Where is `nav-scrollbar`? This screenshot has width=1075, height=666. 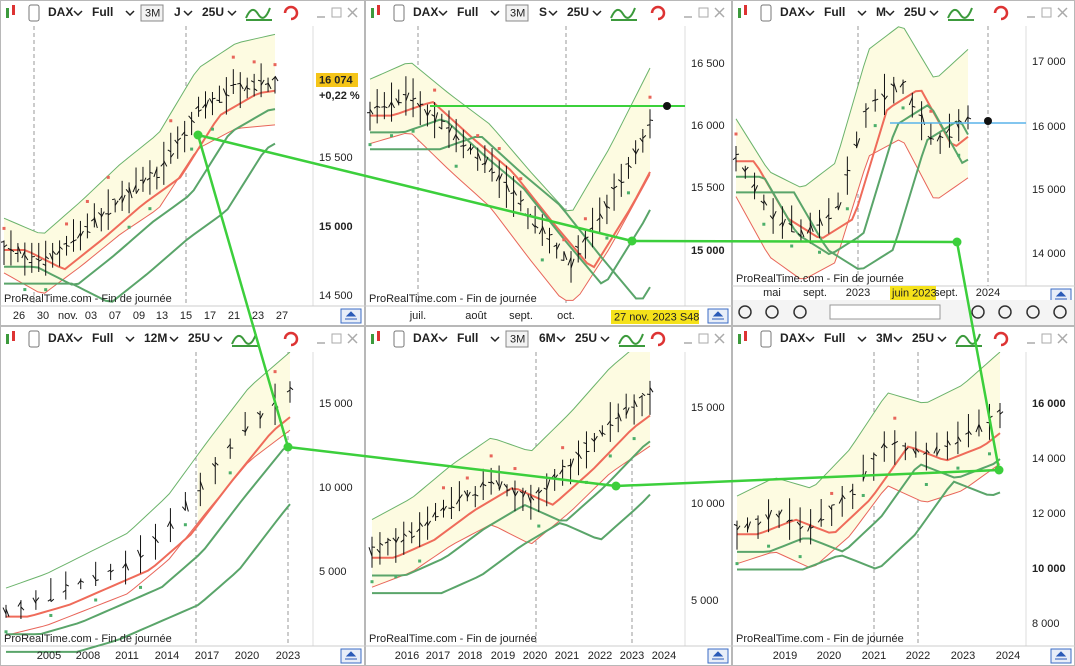
nav-scrollbar is located at coordinates (885, 312).